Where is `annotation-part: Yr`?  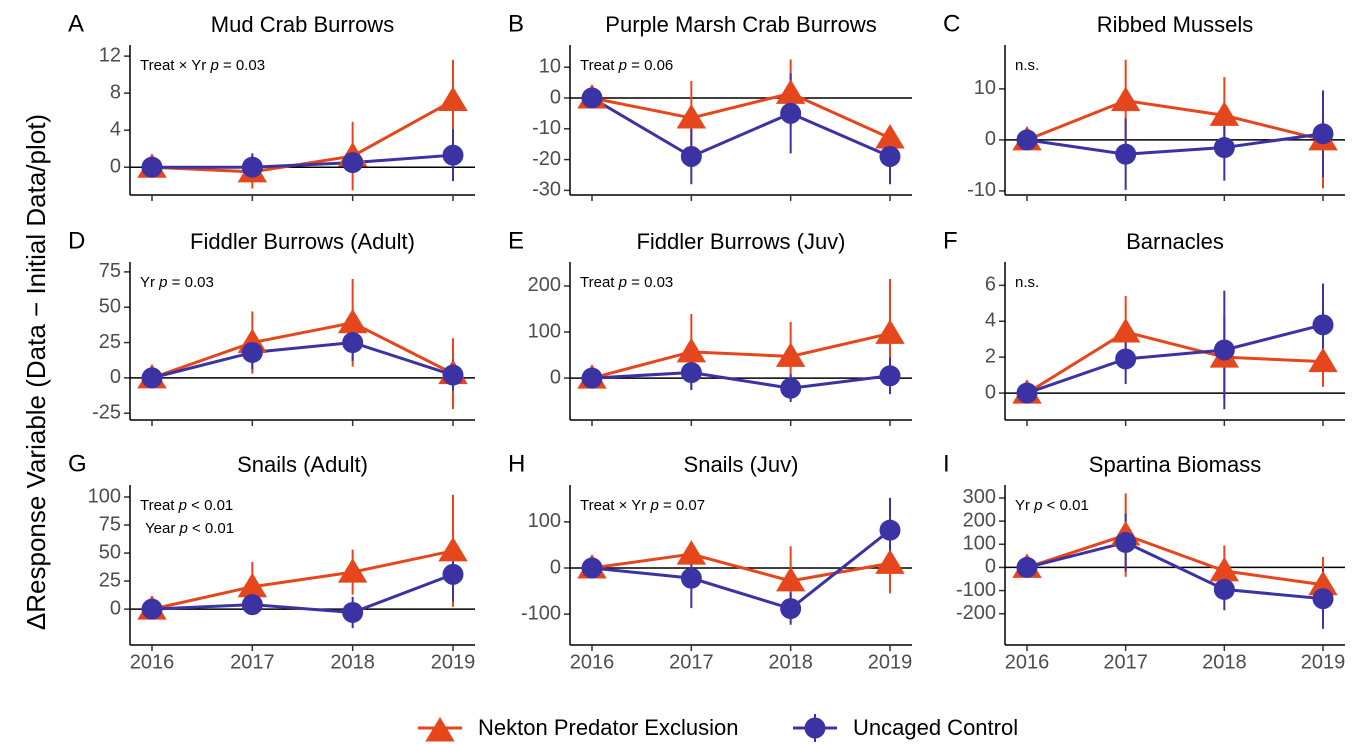
annotation-part: Yr is located at coordinates (1024, 505).